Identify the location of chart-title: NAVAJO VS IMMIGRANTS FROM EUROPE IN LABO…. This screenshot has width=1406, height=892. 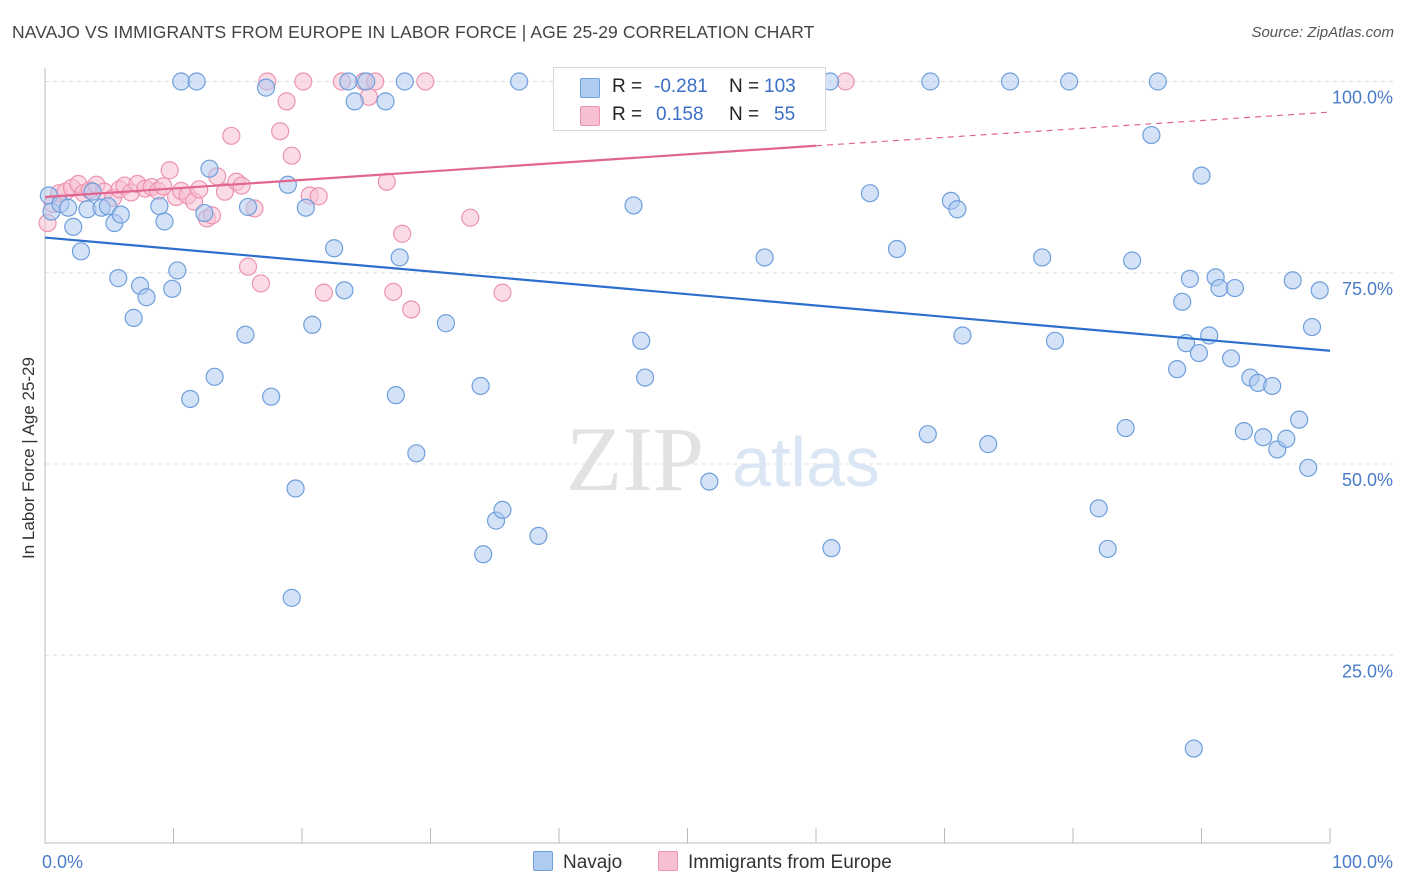
(413, 32).